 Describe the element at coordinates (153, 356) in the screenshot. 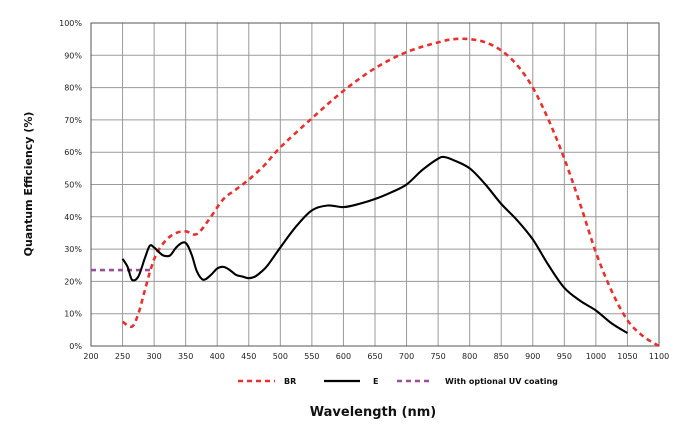

I see `x-tick-label: 300` at that location.